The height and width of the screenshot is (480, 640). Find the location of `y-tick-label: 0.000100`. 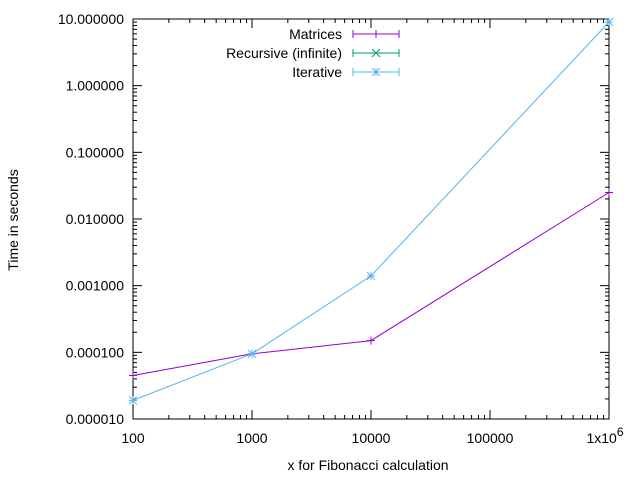

y-tick-label: 0.000100 is located at coordinates (95, 352).